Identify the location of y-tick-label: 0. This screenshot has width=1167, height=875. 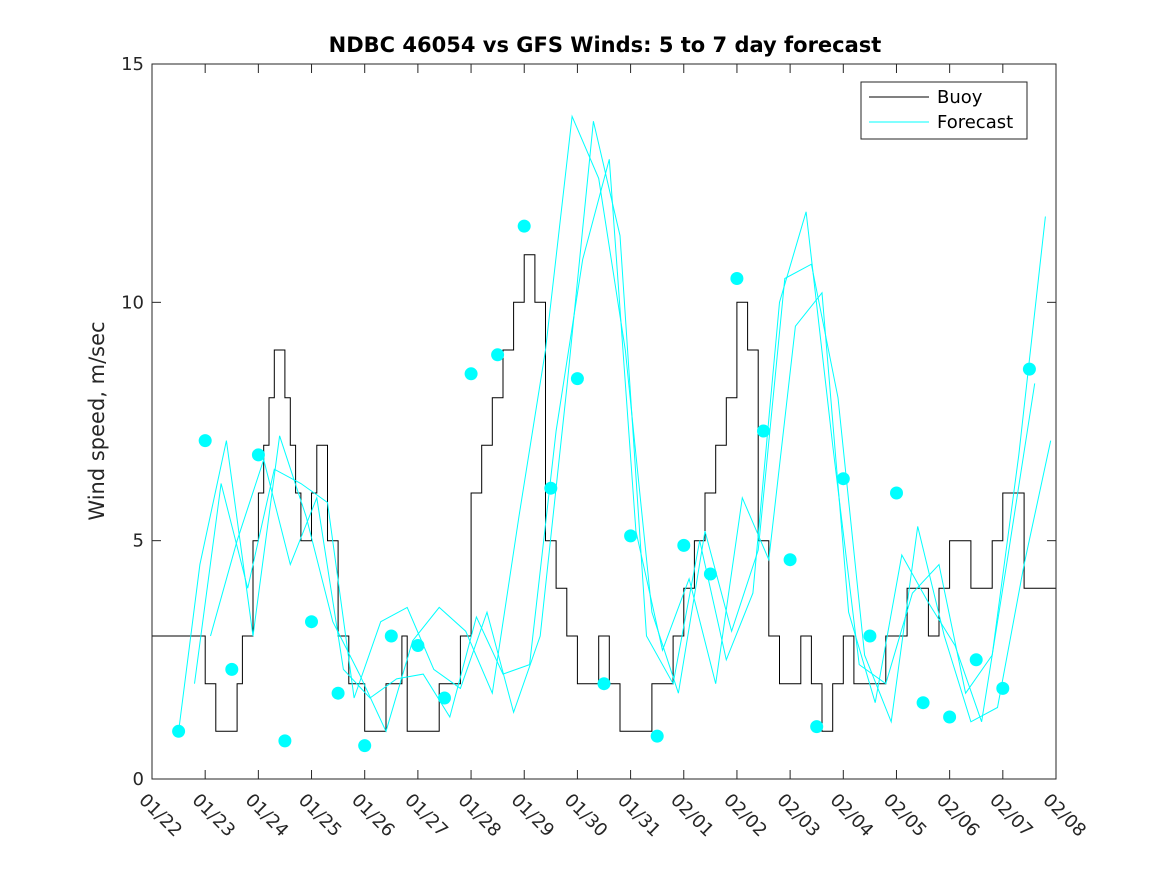
(138, 779).